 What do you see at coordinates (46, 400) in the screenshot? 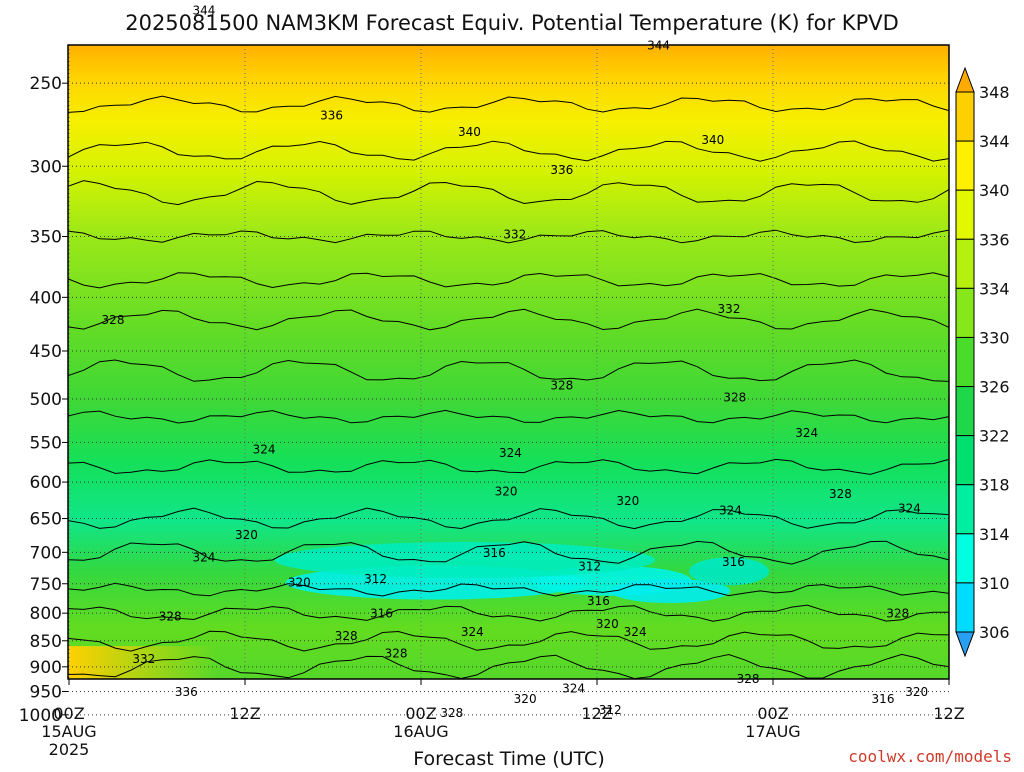
I see `y-tick-label: 500` at bounding box center [46, 400].